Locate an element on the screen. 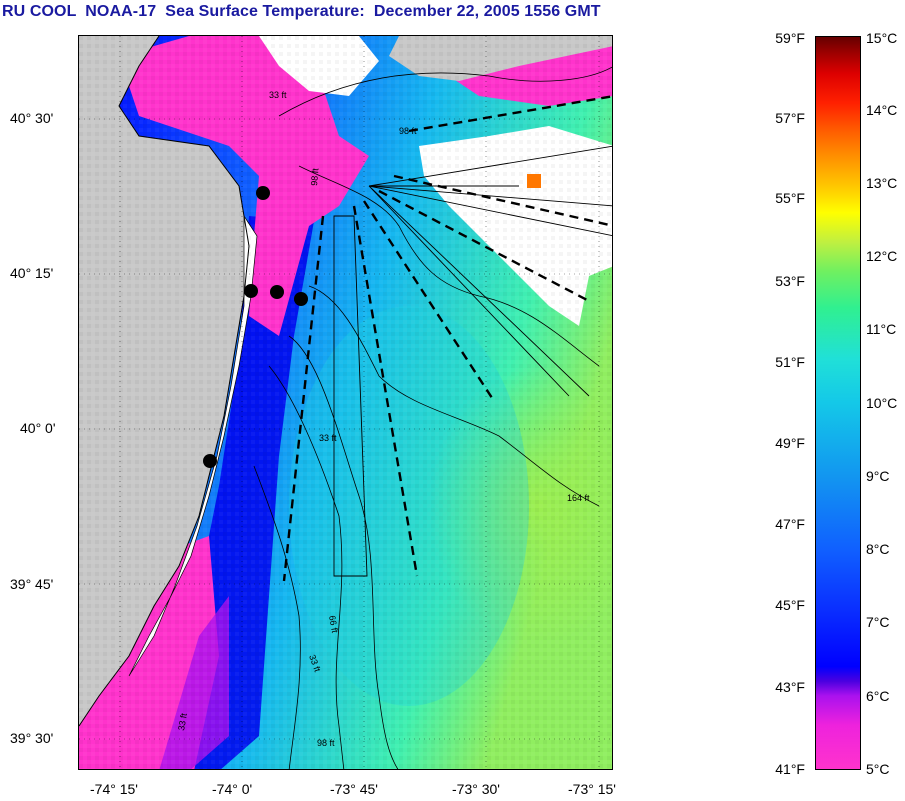 The image size is (905, 801). colorbar-c-label: 15°C is located at coordinates (882, 38).